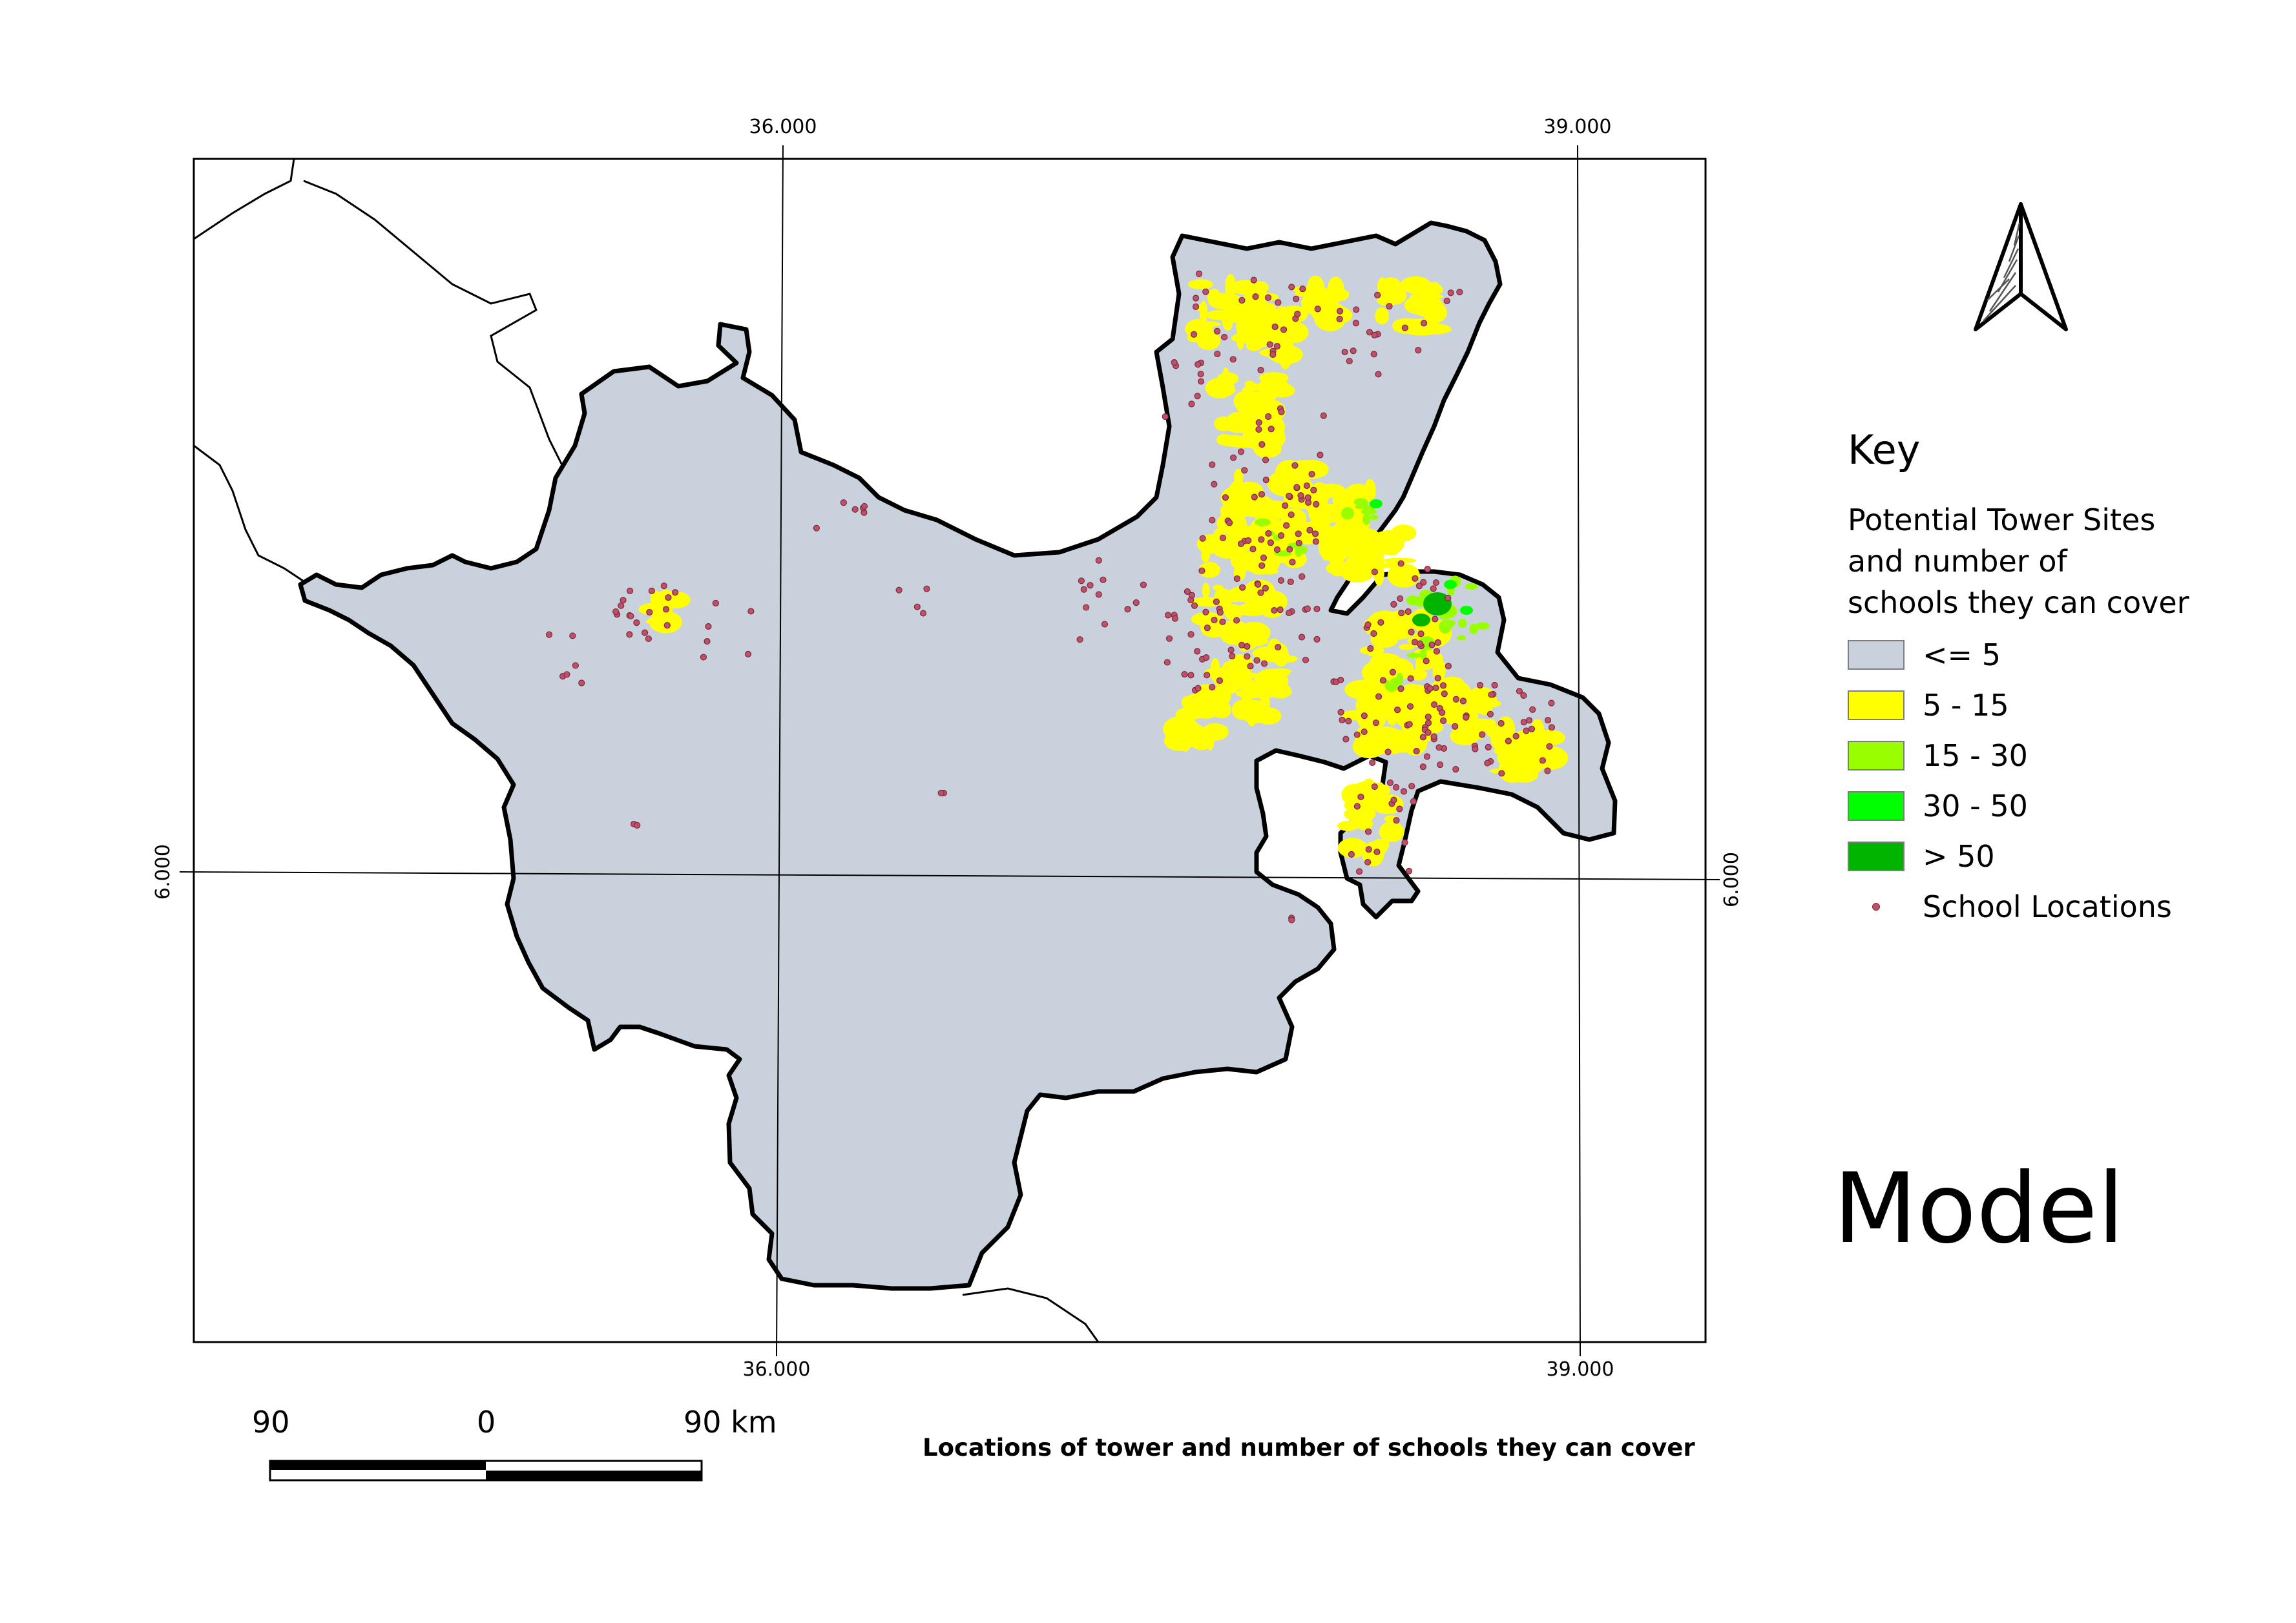  What do you see at coordinates (1959, 856) in the screenshot?
I see `legend-item-label: > 50` at bounding box center [1959, 856].